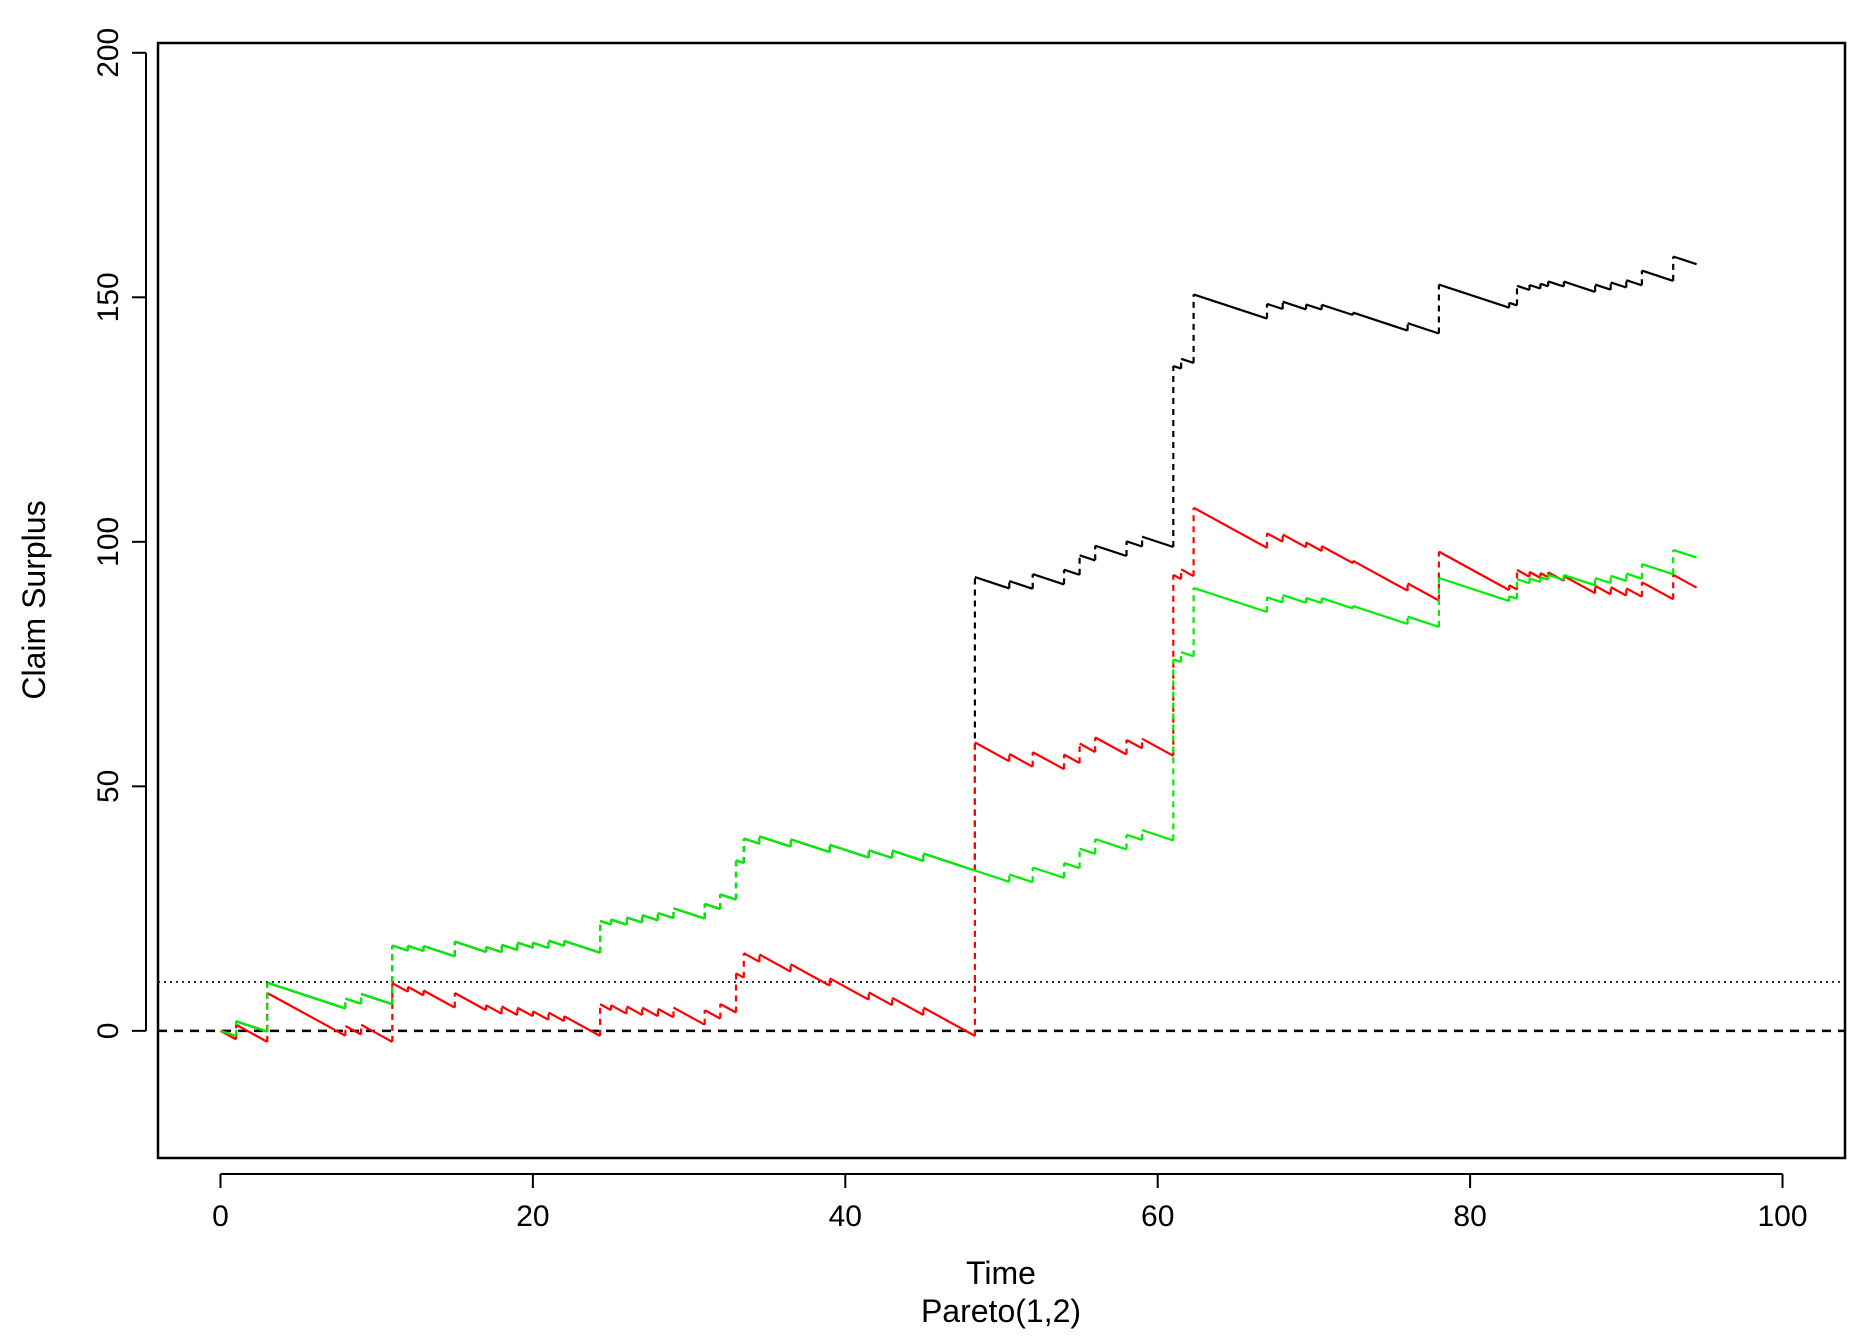 Image resolution: width=1855 pixels, height=1342 pixels. Describe the element at coordinates (108, 1031) in the screenshot. I see `y-tick-label: 0` at that location.